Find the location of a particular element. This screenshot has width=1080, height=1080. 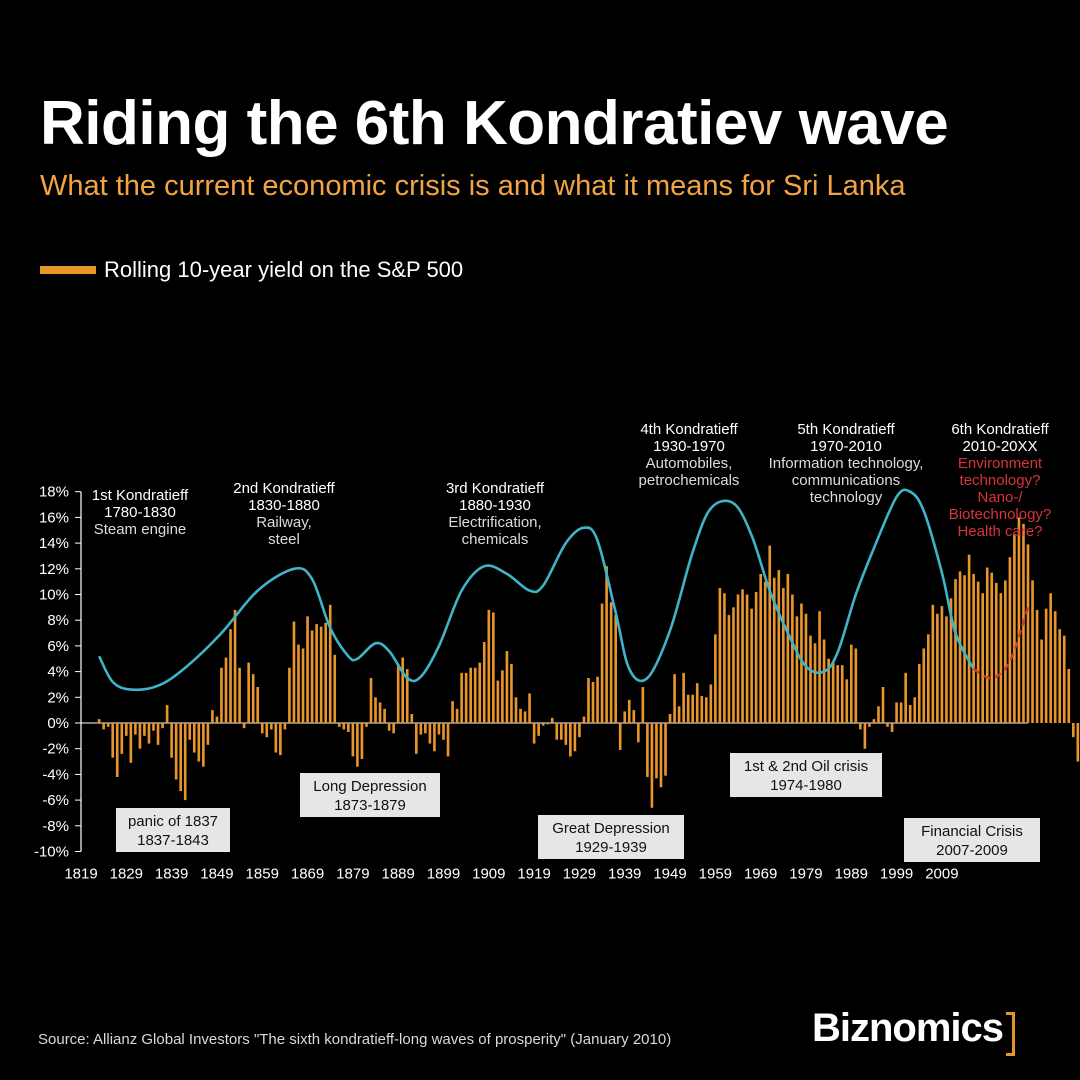

crisis-label-panic: 1837-1843 is located at coordinates (173, 840).